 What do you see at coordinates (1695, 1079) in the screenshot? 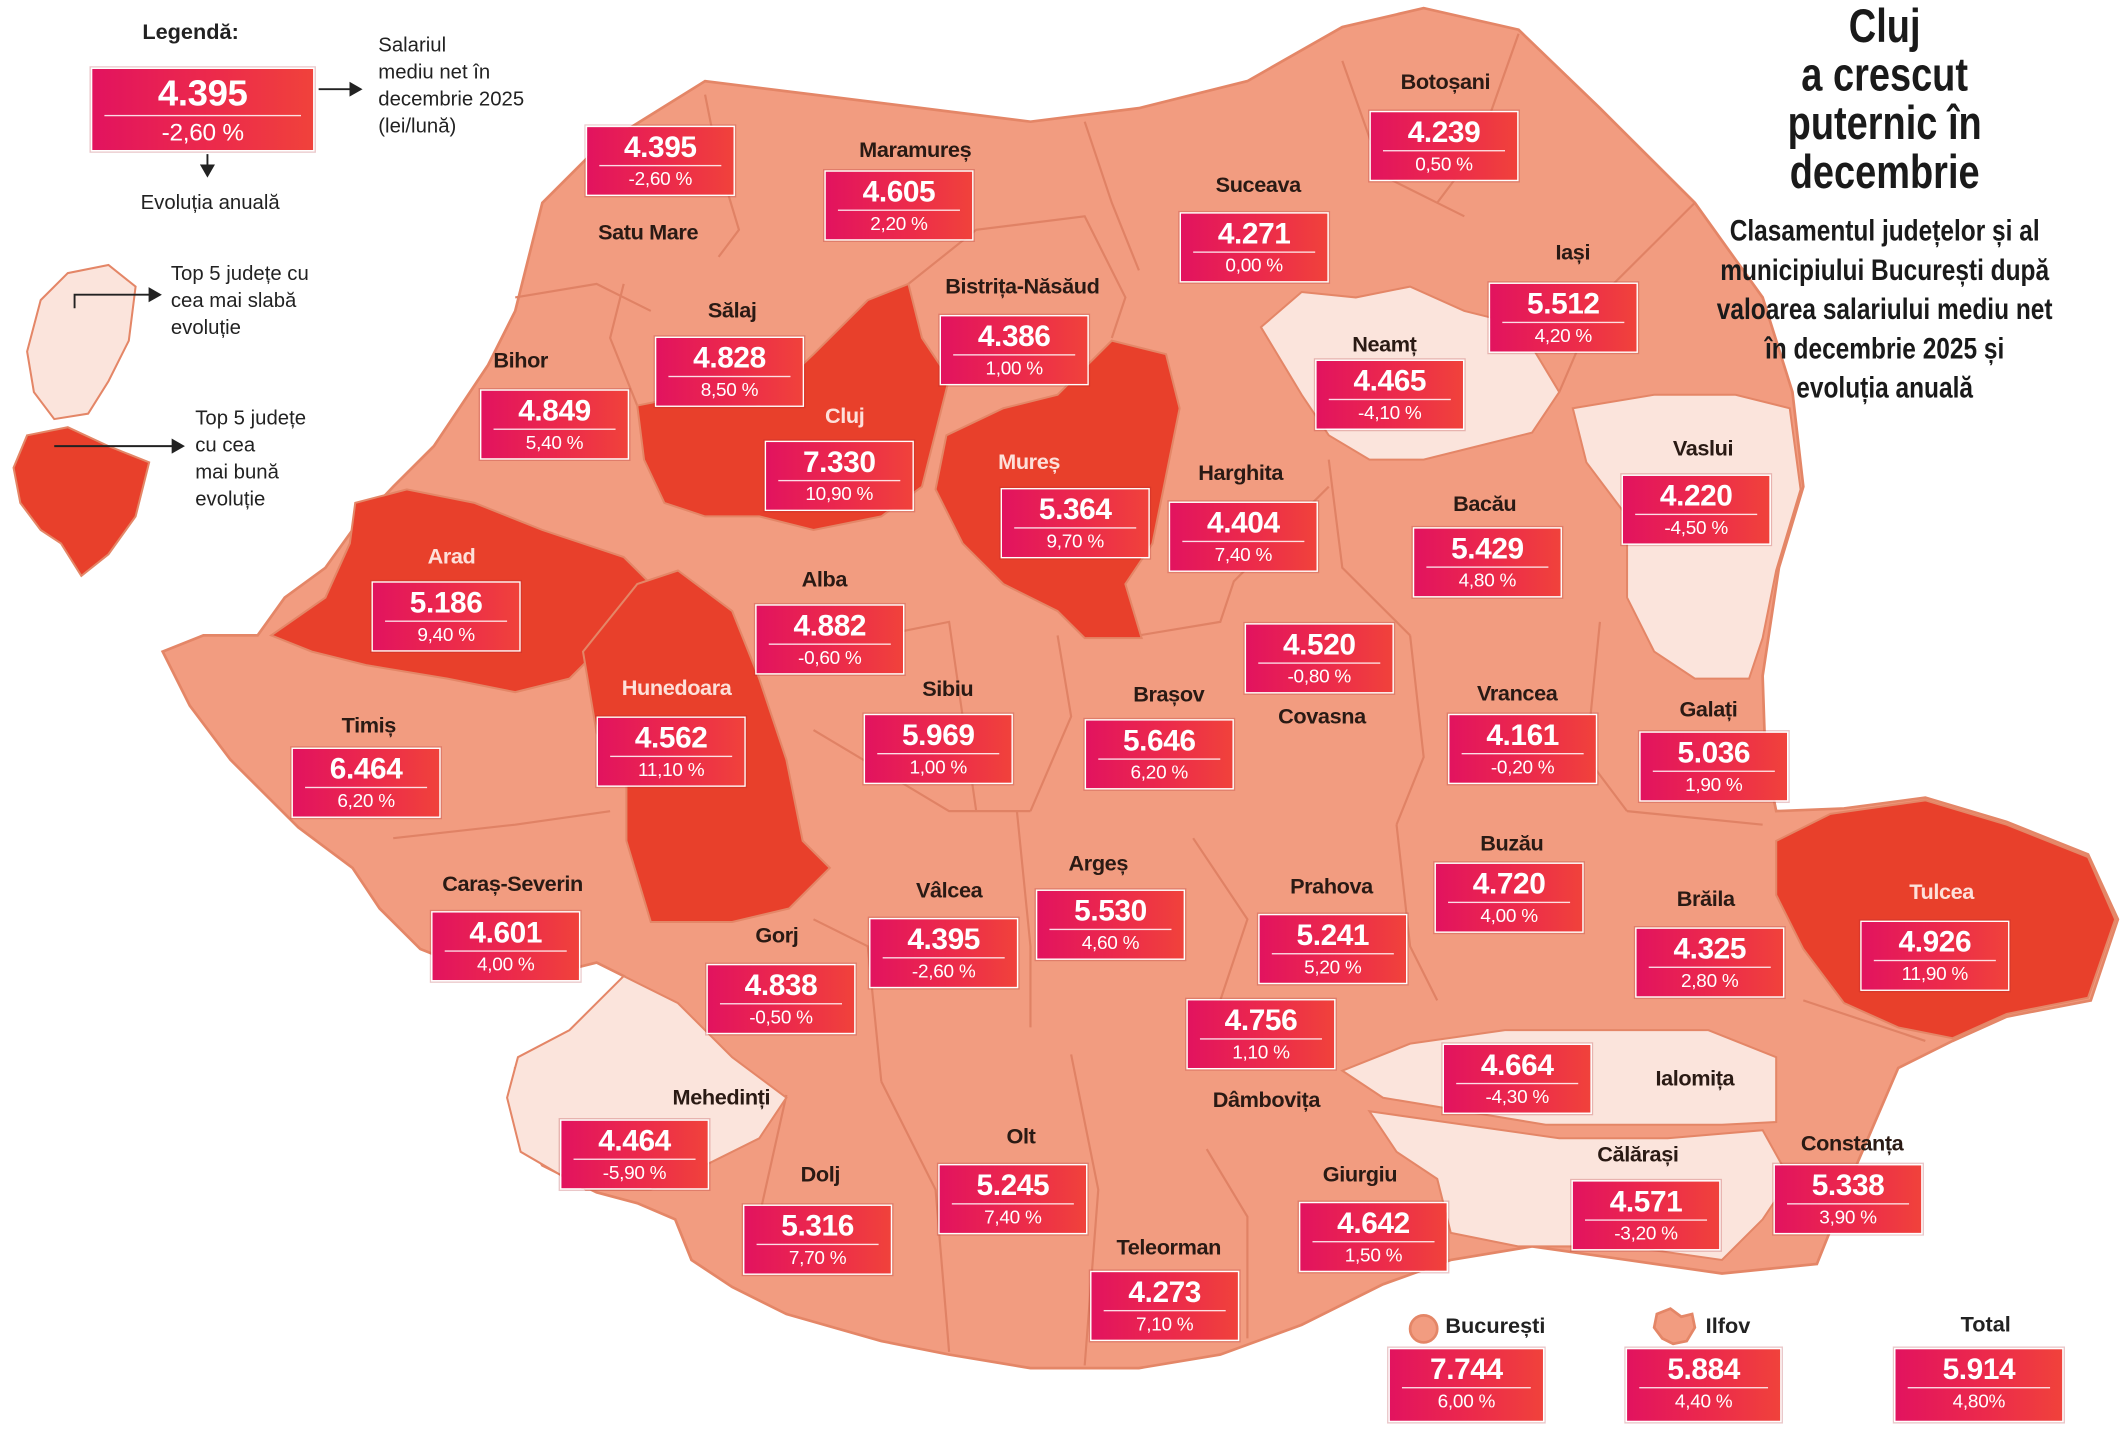
I see `county-name-ialomita: Ialomița` at bounding box center [1695, 1079].